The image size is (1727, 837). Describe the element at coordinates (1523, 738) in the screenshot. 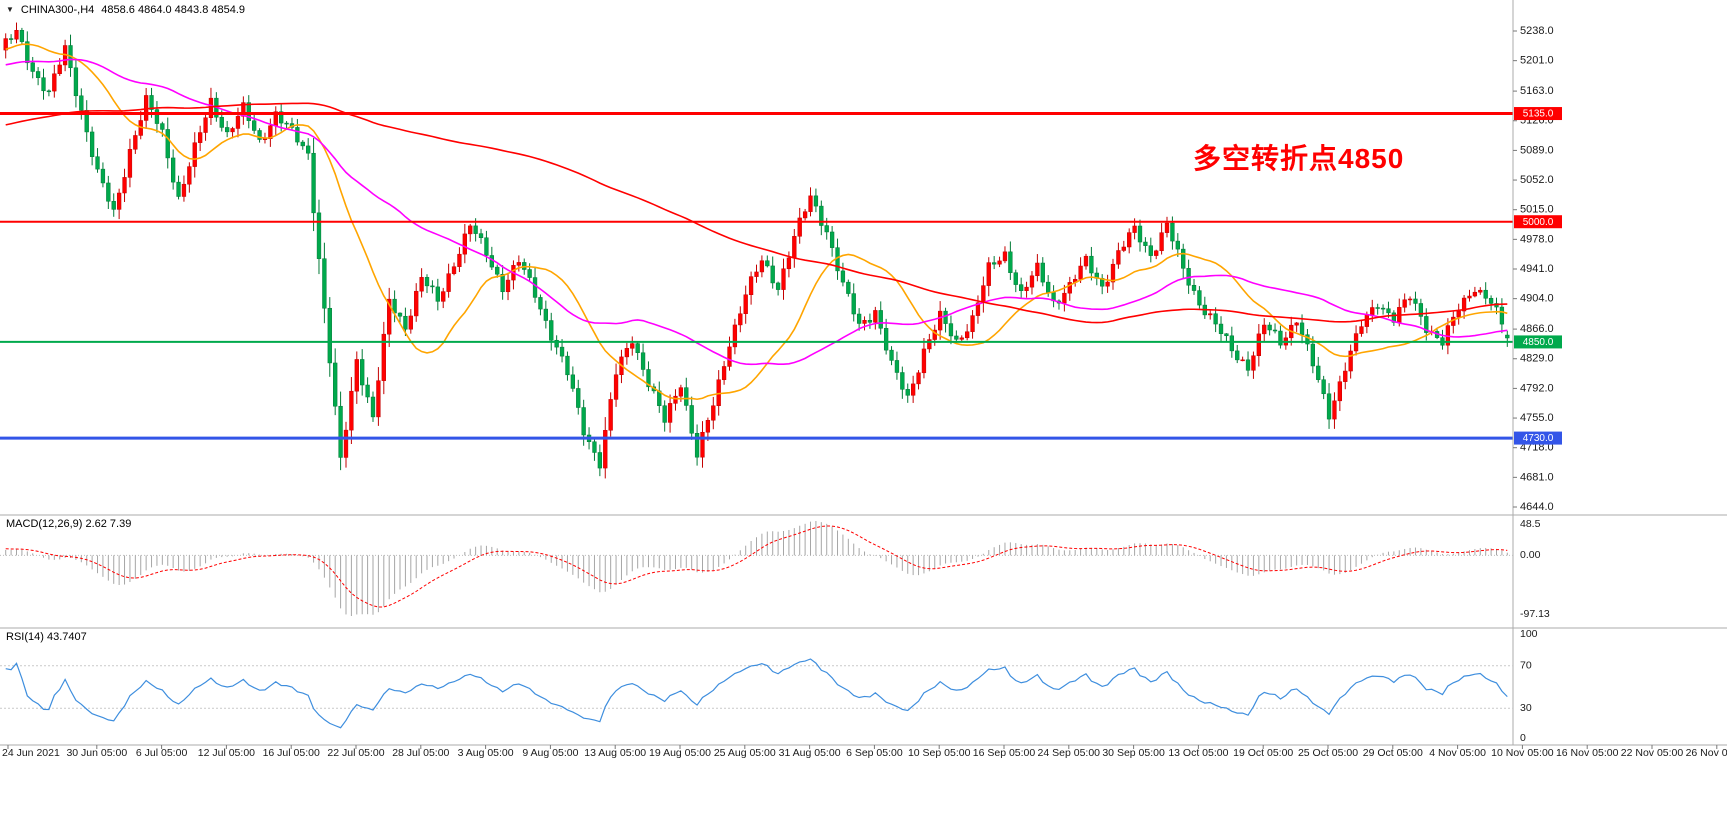

I see `rsi-axis-label: 0` at that location.